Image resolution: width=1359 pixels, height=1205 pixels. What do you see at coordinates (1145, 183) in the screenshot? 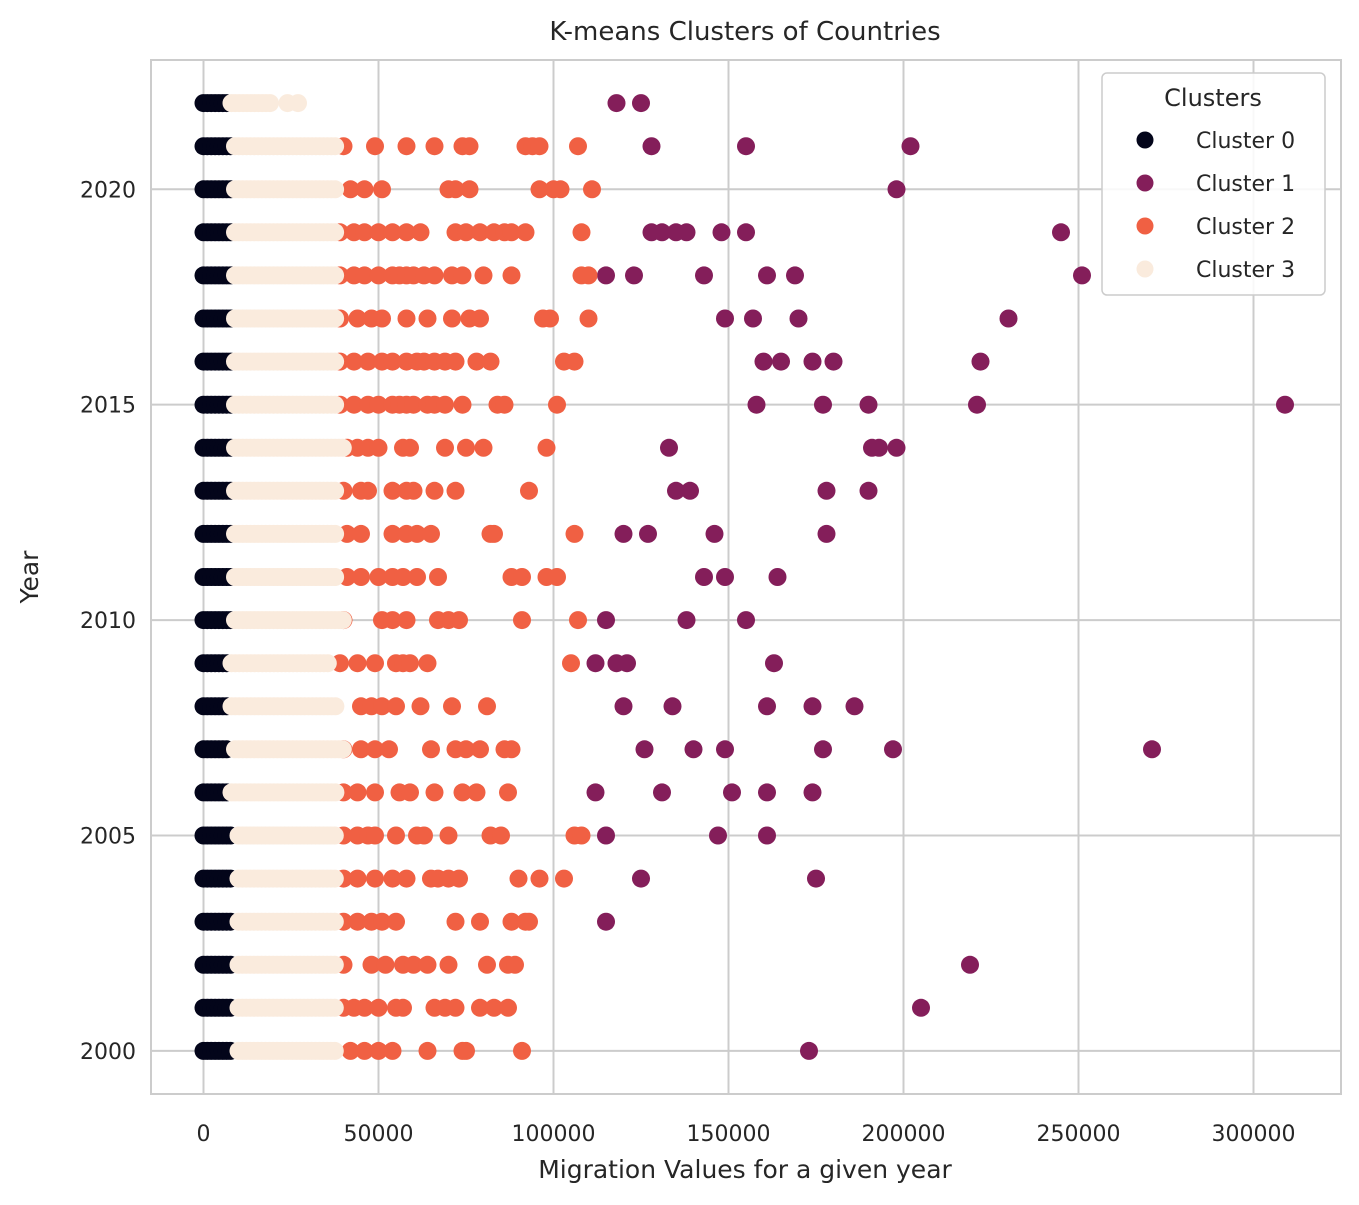
I see `legend-marker` at bounding box center [1145, 183].